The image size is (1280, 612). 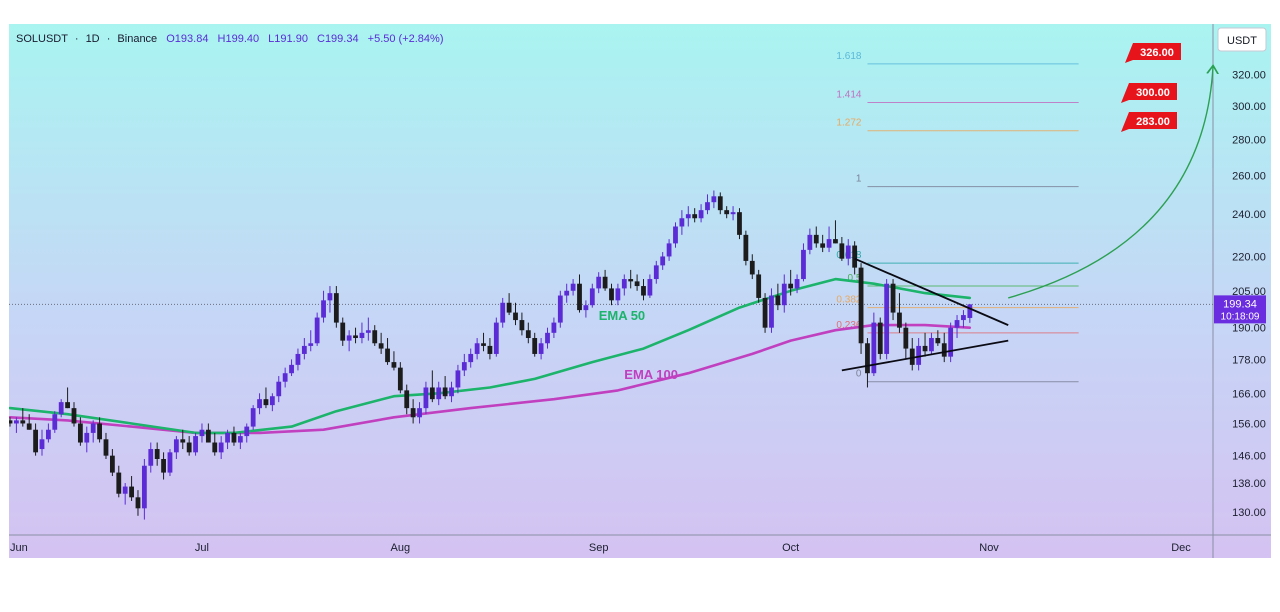 What do you see at coordinates (848, 300) in the screenshot?
I see `fib-level-label: 0.382` at bounding box center [848, 300].